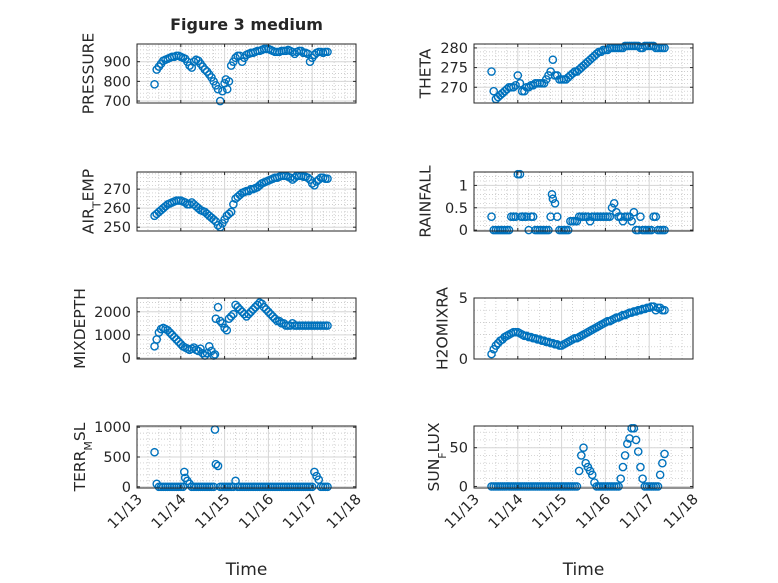  I want to click on y-tick-label: 900, so click(117, 63).